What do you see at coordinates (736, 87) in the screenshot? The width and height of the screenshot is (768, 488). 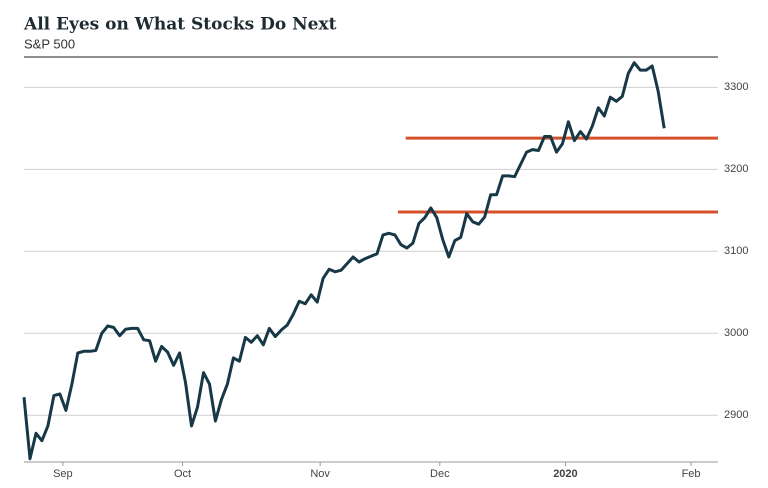 I see `y-tick-label: 3300` at bounding box center [736, 87].